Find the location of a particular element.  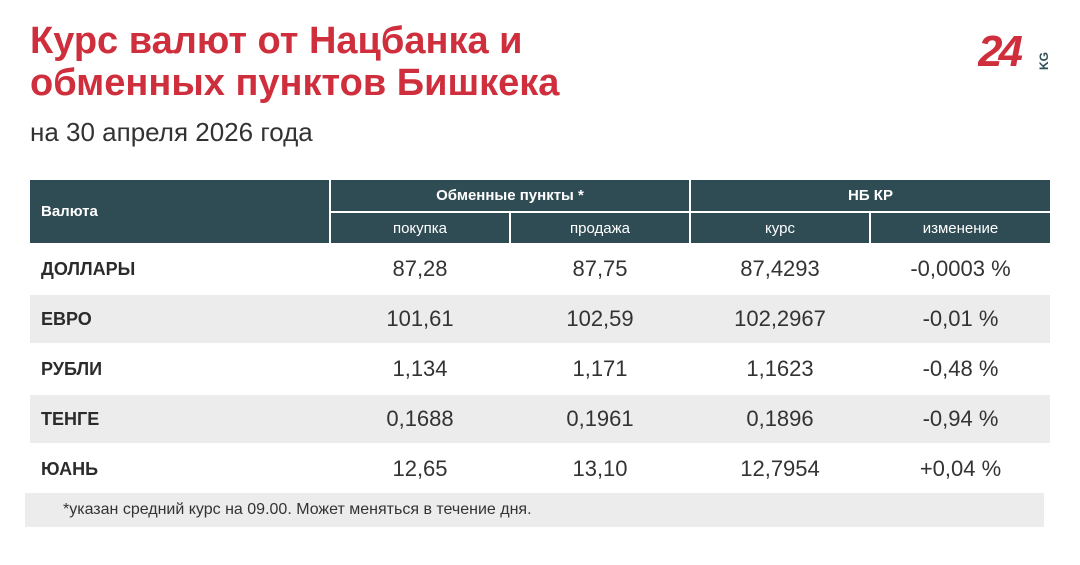

rate-value: -0,48 % is located at coordinates (960, 368).